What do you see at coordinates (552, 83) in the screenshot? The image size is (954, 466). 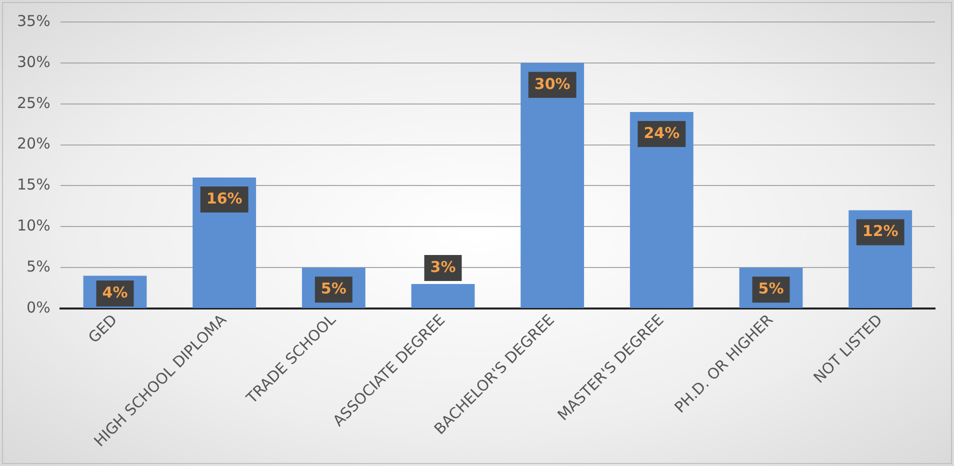 I see `data-label: 30%` at bounding box center [552, 83].